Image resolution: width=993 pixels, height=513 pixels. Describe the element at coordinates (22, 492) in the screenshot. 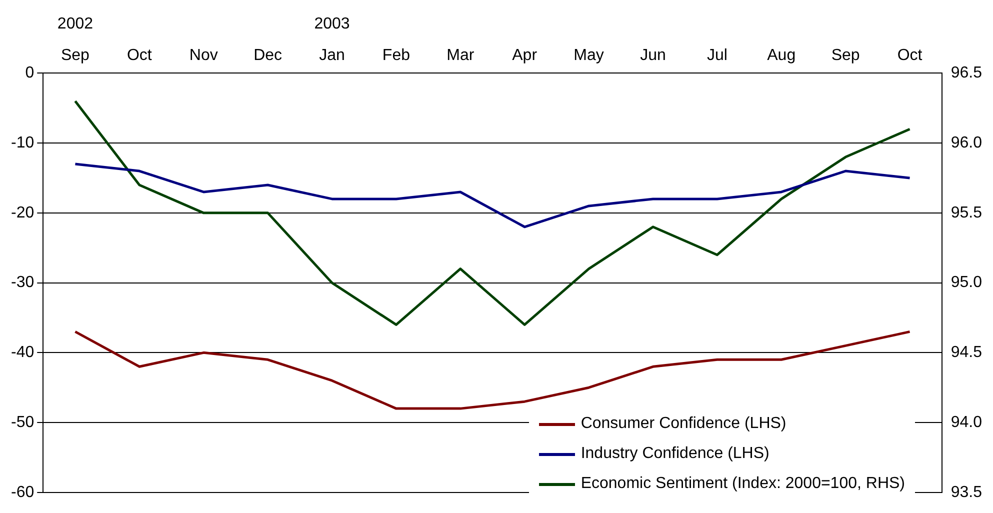

I see `y-tick-label: -60` at that location.